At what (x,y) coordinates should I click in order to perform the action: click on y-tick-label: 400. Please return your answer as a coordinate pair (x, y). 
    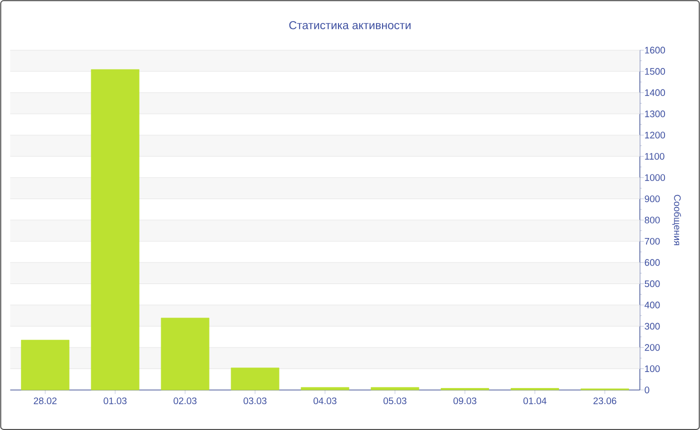
    Looking at the image, I should click on (652, 305).